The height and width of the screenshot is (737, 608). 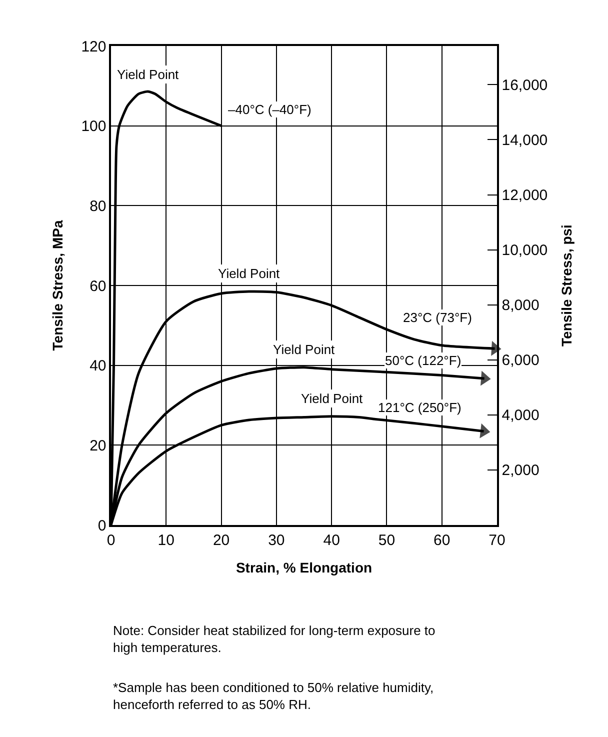 What do you see at coordinates (420, 407) in the screenshot?
I see `series-label: 121°C (250°F)` at bounding box center [420, 407].